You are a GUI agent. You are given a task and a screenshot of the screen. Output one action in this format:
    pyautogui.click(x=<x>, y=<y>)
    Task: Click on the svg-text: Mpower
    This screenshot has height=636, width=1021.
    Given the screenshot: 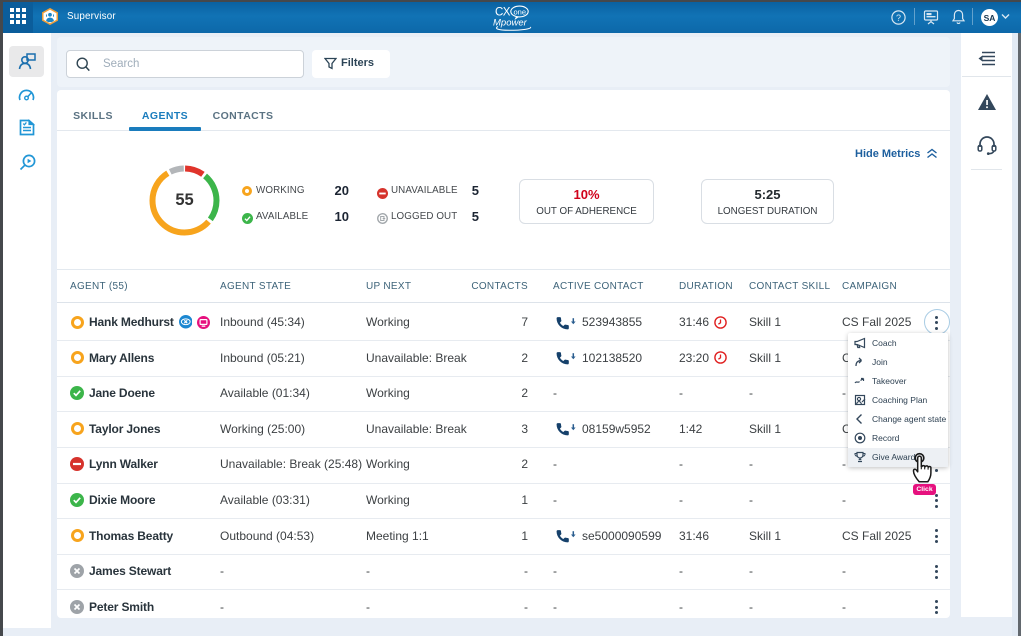 What is the action you would take?
    pyautogui.click(x=510, y=23)
    